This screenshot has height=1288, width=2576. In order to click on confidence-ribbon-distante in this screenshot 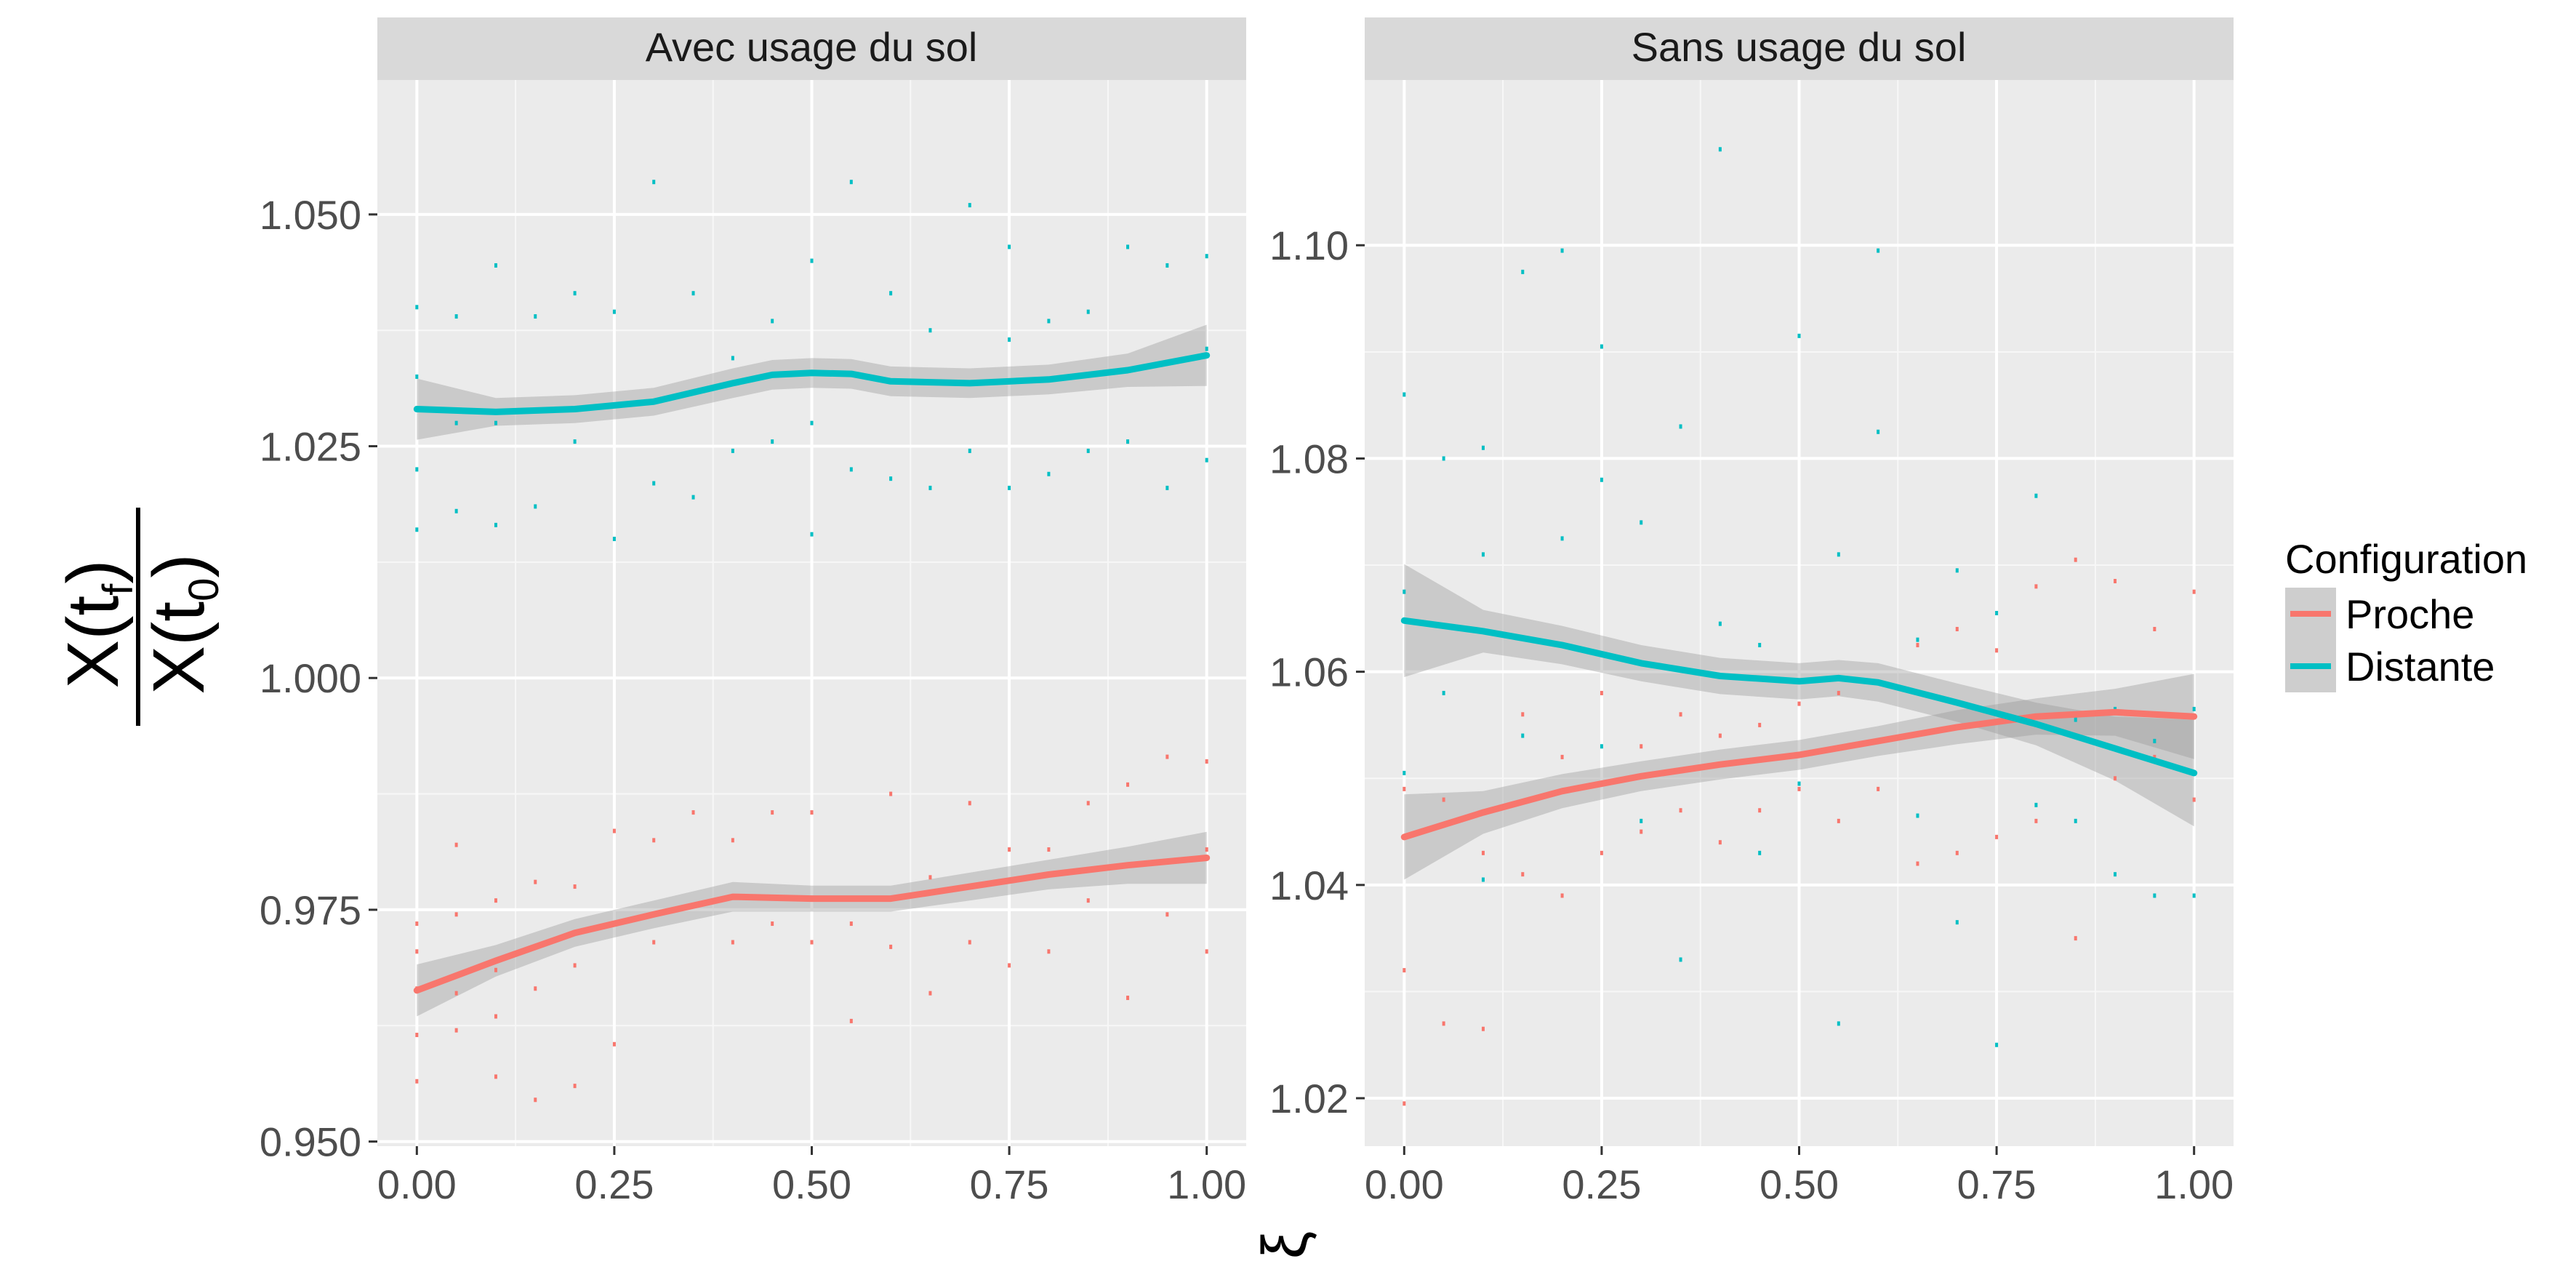, I will do `click(1799, 695)`.